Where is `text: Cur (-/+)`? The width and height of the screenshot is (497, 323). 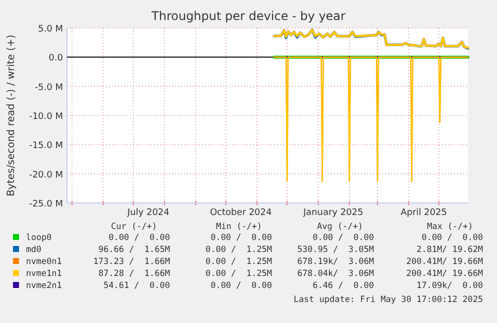
text: Cur (-/+) is located at coordinates (134, 227).